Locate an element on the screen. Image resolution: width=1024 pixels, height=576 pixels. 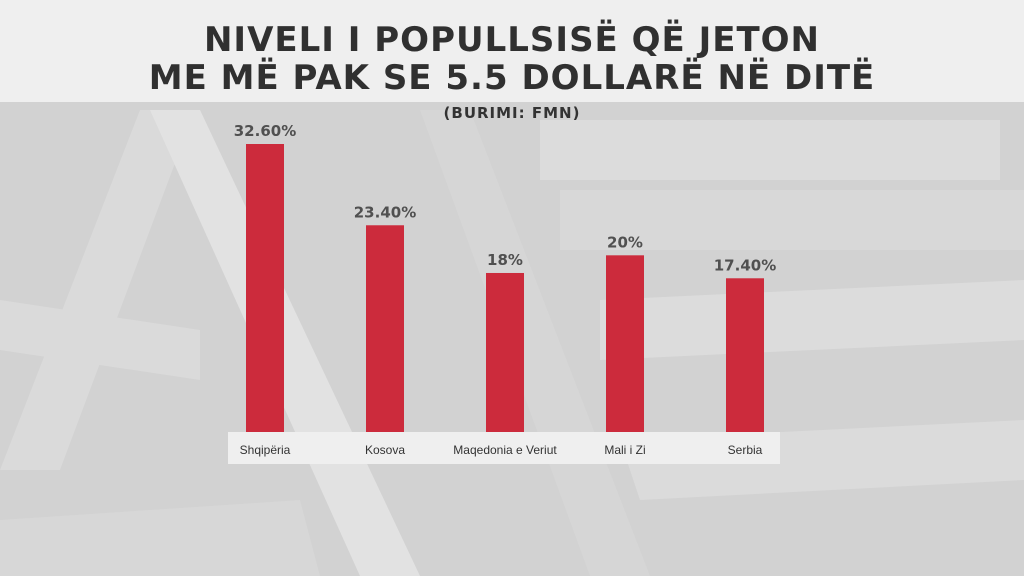
chart-title-line2: ME MË PAK SE 5.5 DOLLARË NË DITË is located at coordinates (512, 78).